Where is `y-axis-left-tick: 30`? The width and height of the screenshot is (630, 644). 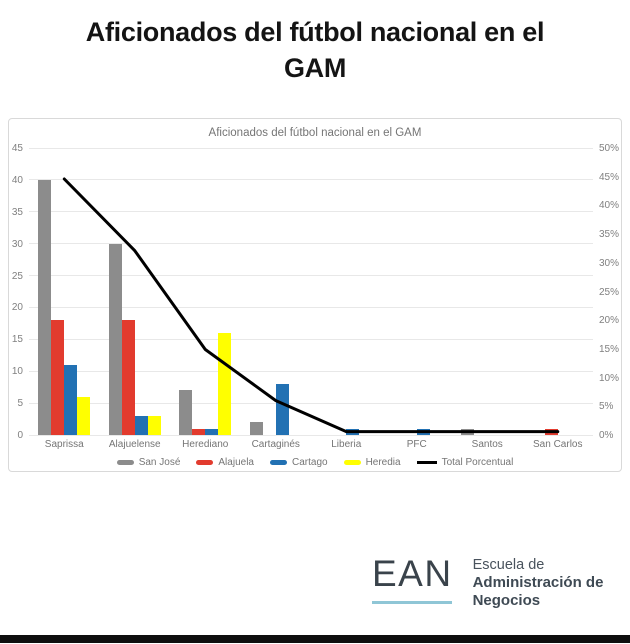 y-axis-left-tick: 30 is located at coordinates (17, 244).